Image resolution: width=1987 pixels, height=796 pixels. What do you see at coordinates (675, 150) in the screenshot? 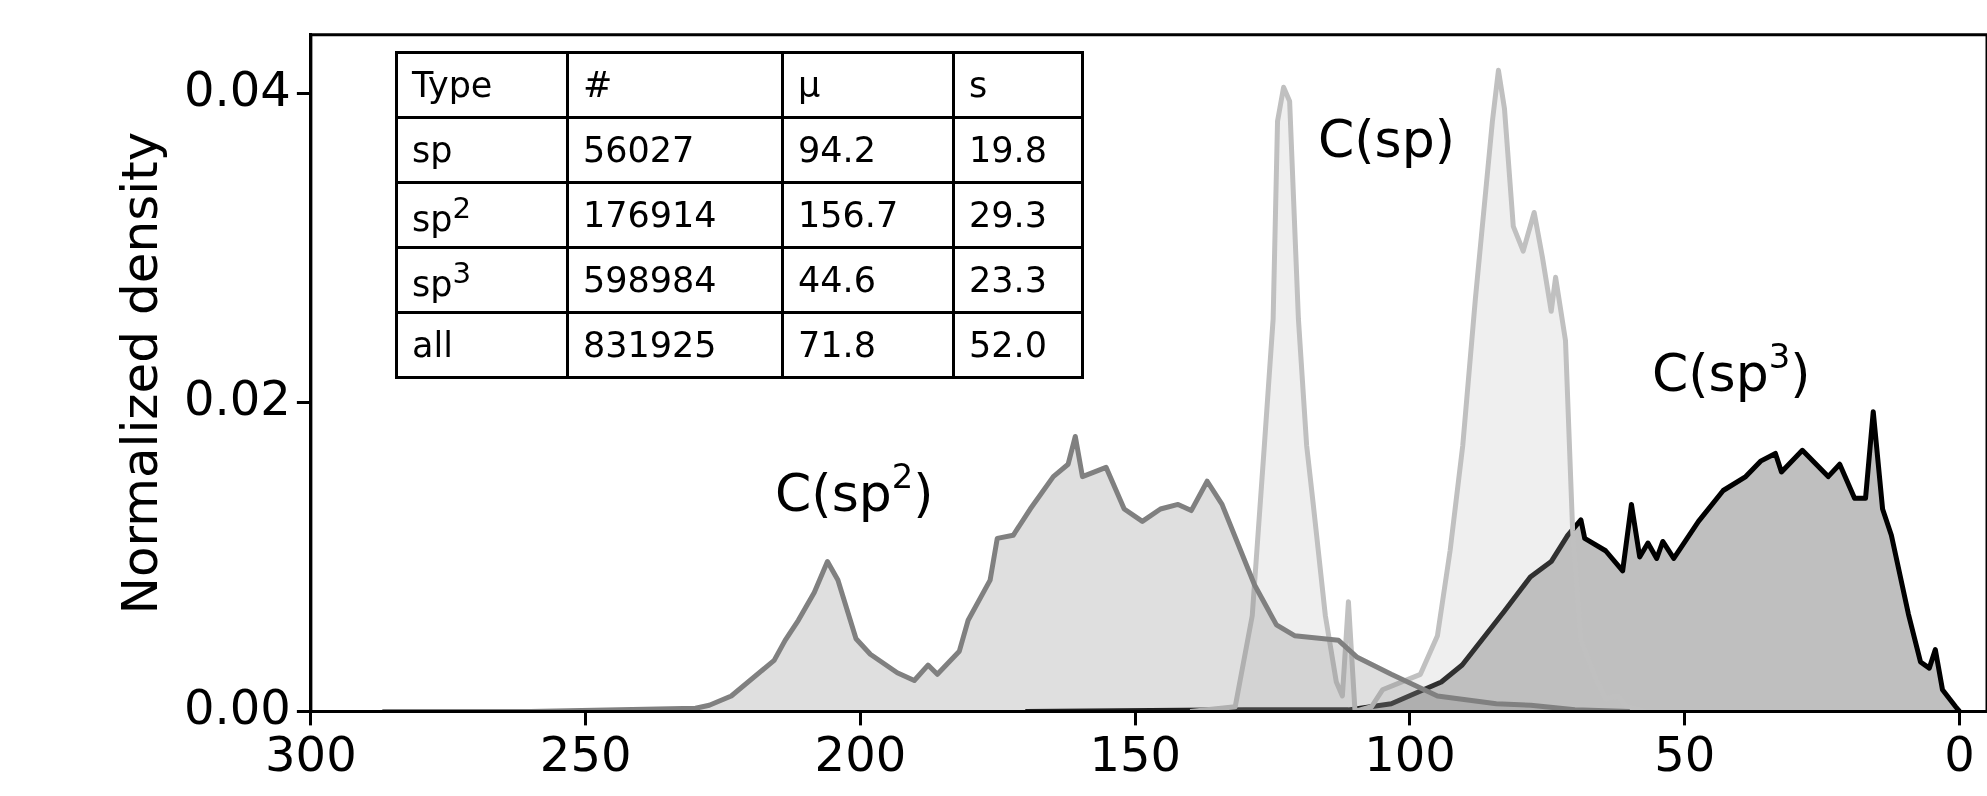
I see `annotation: 56027` at bounding box center [675, 150].